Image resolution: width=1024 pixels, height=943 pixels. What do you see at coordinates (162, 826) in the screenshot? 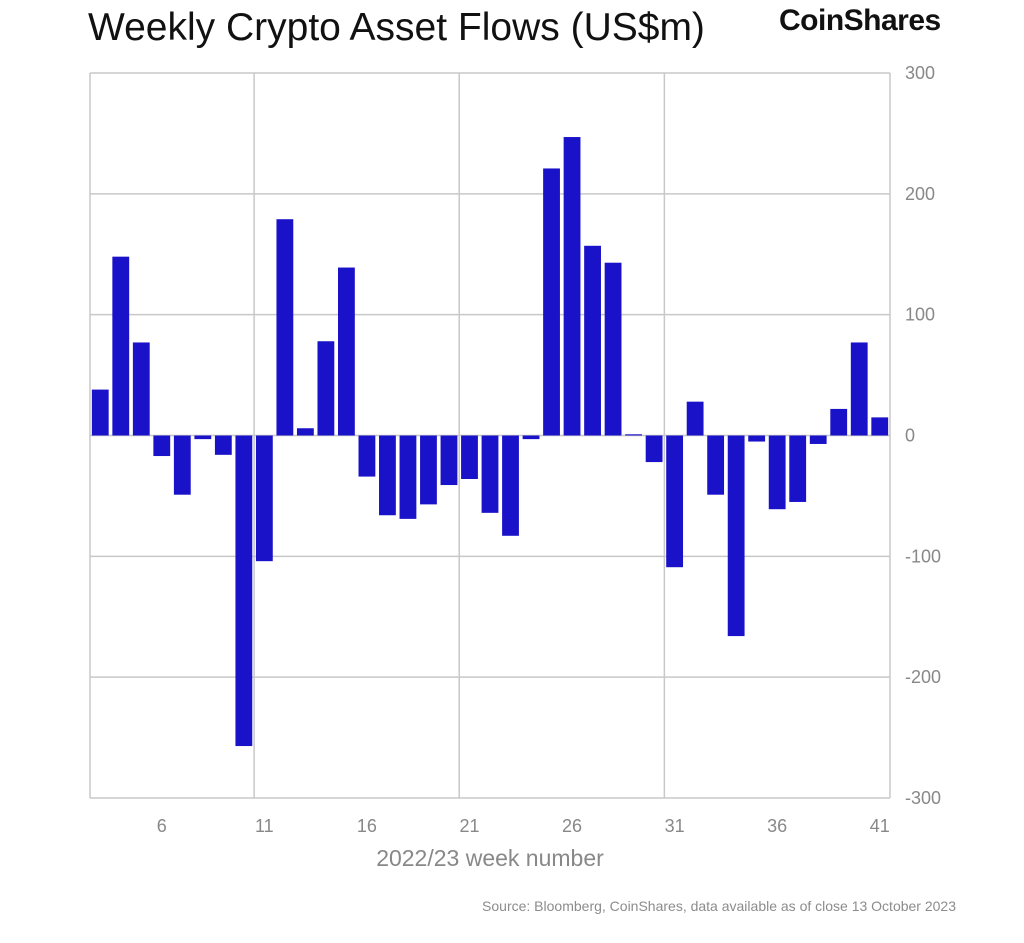
I see `x-tick-label: 6` at bounding box center [162, 826].